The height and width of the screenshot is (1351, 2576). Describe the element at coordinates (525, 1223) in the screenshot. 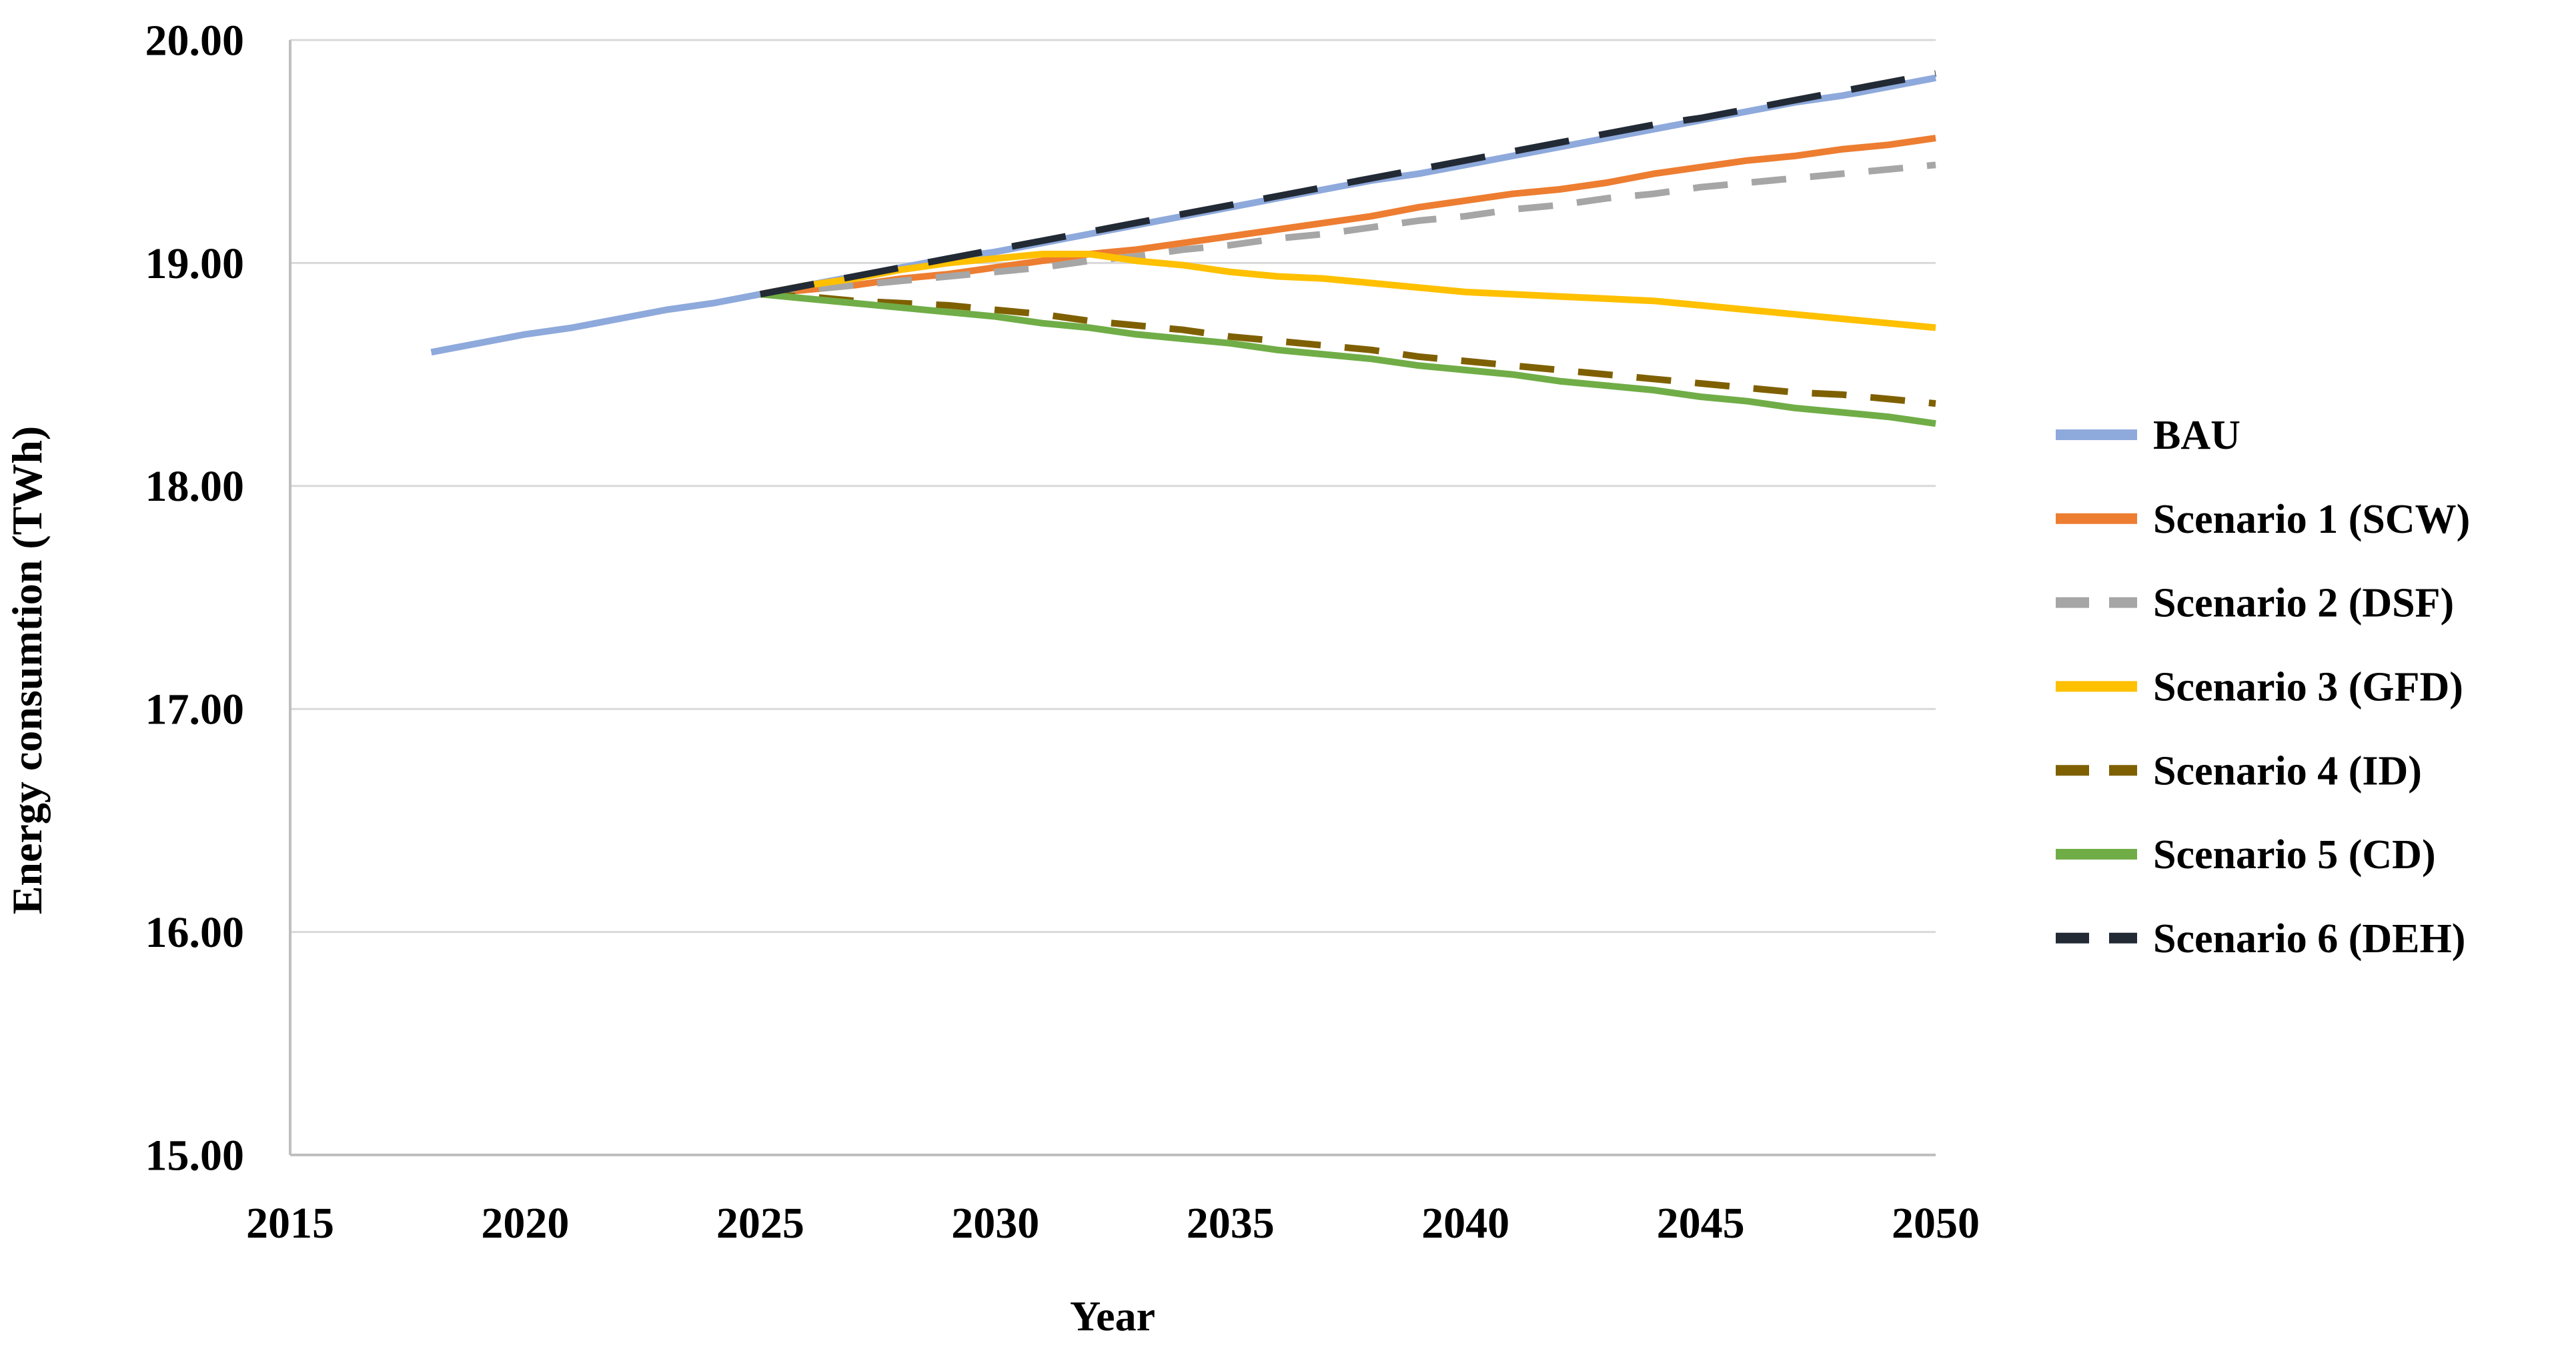

I see `x-tick-label: 2020` at that location.